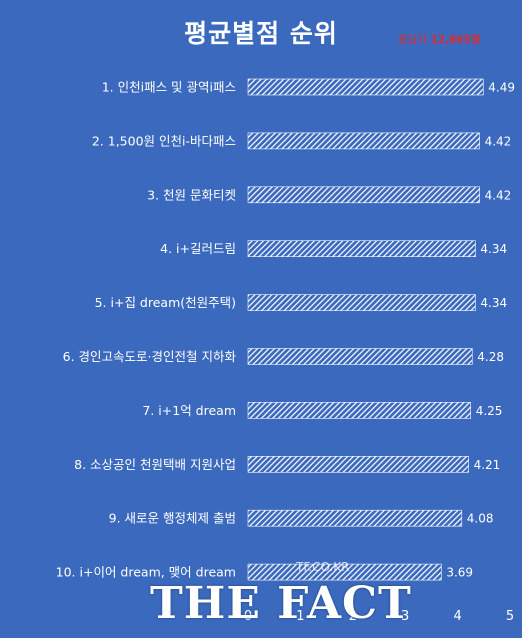 This screenshot has height=638, width=522. I want to click on watermark-url: TF.CO.KR, so click(323, 567).